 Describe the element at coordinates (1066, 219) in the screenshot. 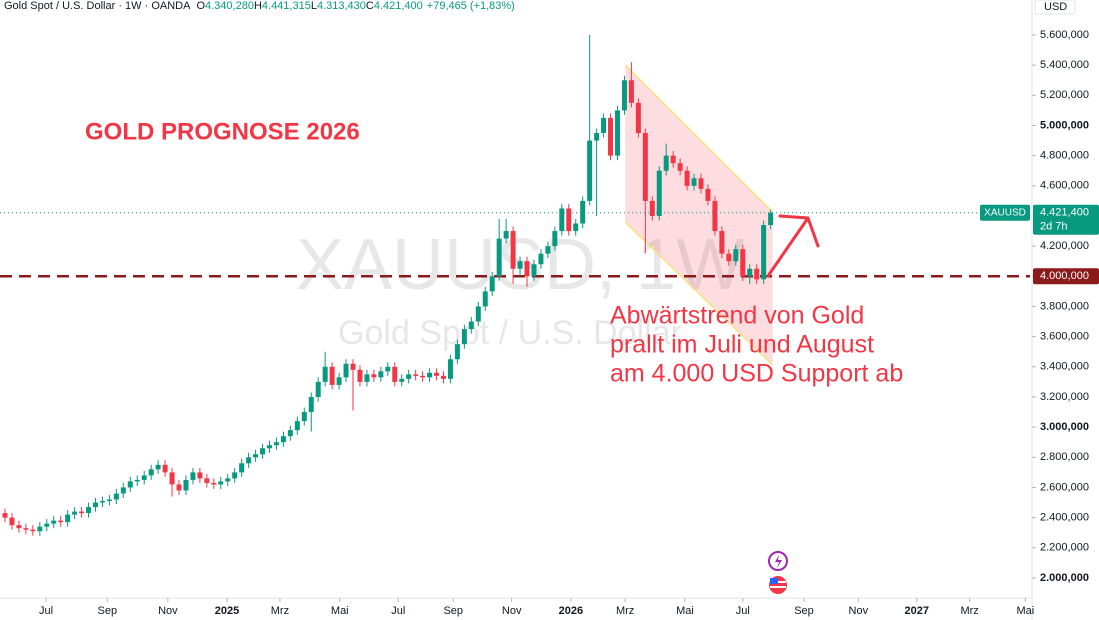

I see `price-box` at that location.